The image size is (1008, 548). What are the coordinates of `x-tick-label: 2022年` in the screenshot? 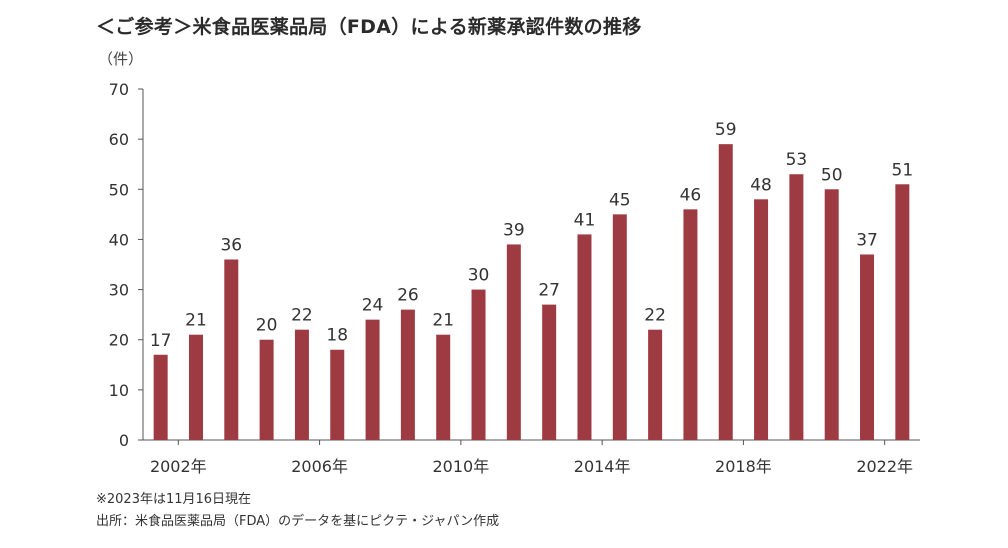 It's located at (884, 466).